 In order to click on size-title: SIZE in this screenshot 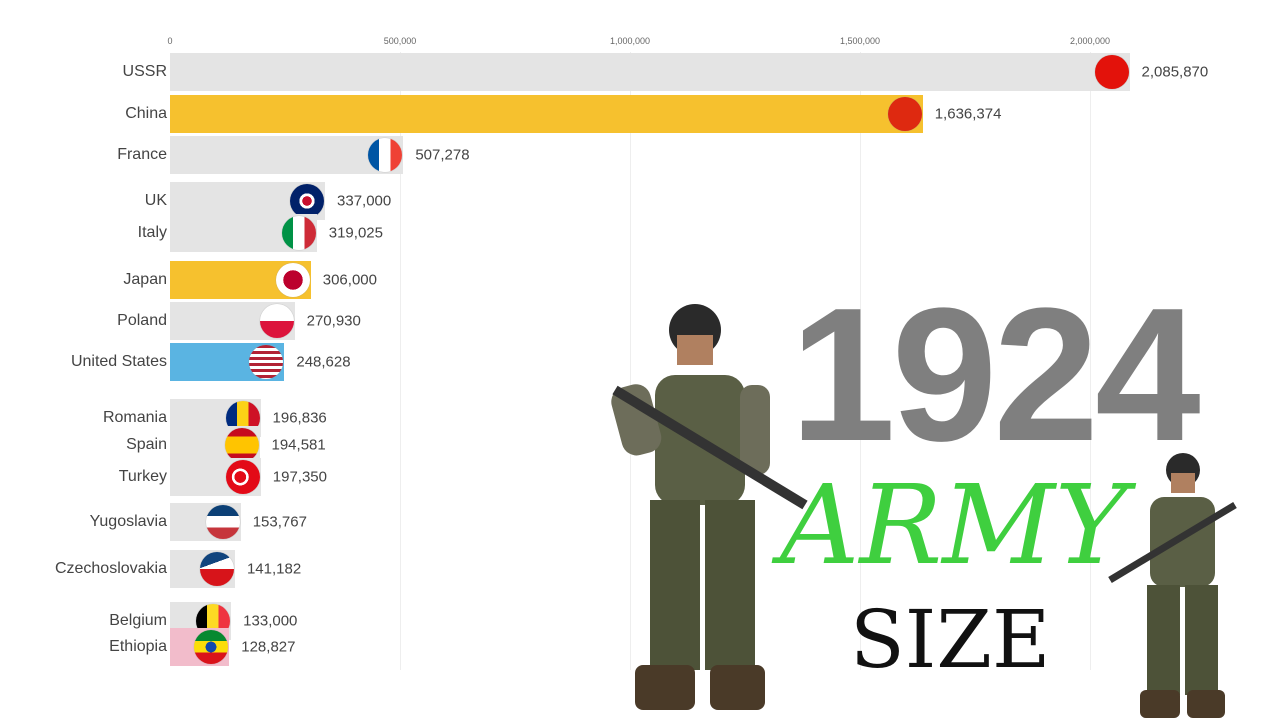, I will do `click(950, 639)`.